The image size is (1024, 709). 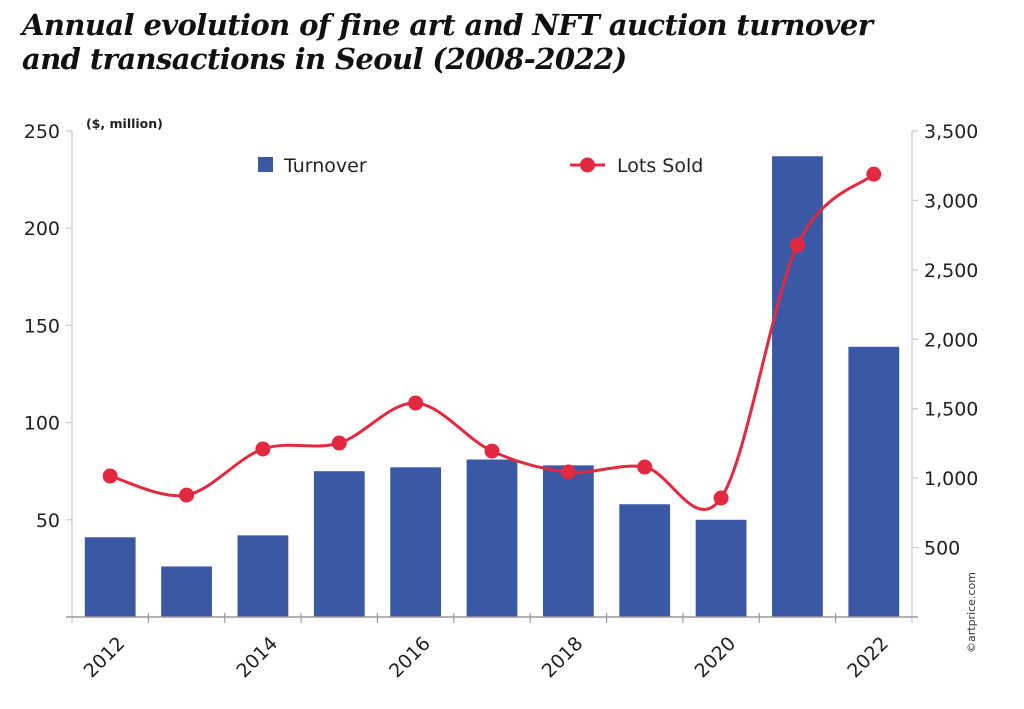 What do you see at coordinates (325, 166) in the screenshot?
I see `legend-label-turnover: Turnover` at bounding box center [325, 166].